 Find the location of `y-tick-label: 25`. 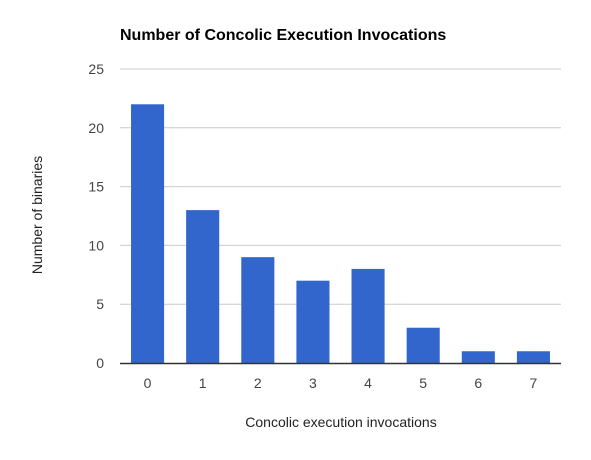

y-tick-label: 25 is located at coordinates (96, 69).